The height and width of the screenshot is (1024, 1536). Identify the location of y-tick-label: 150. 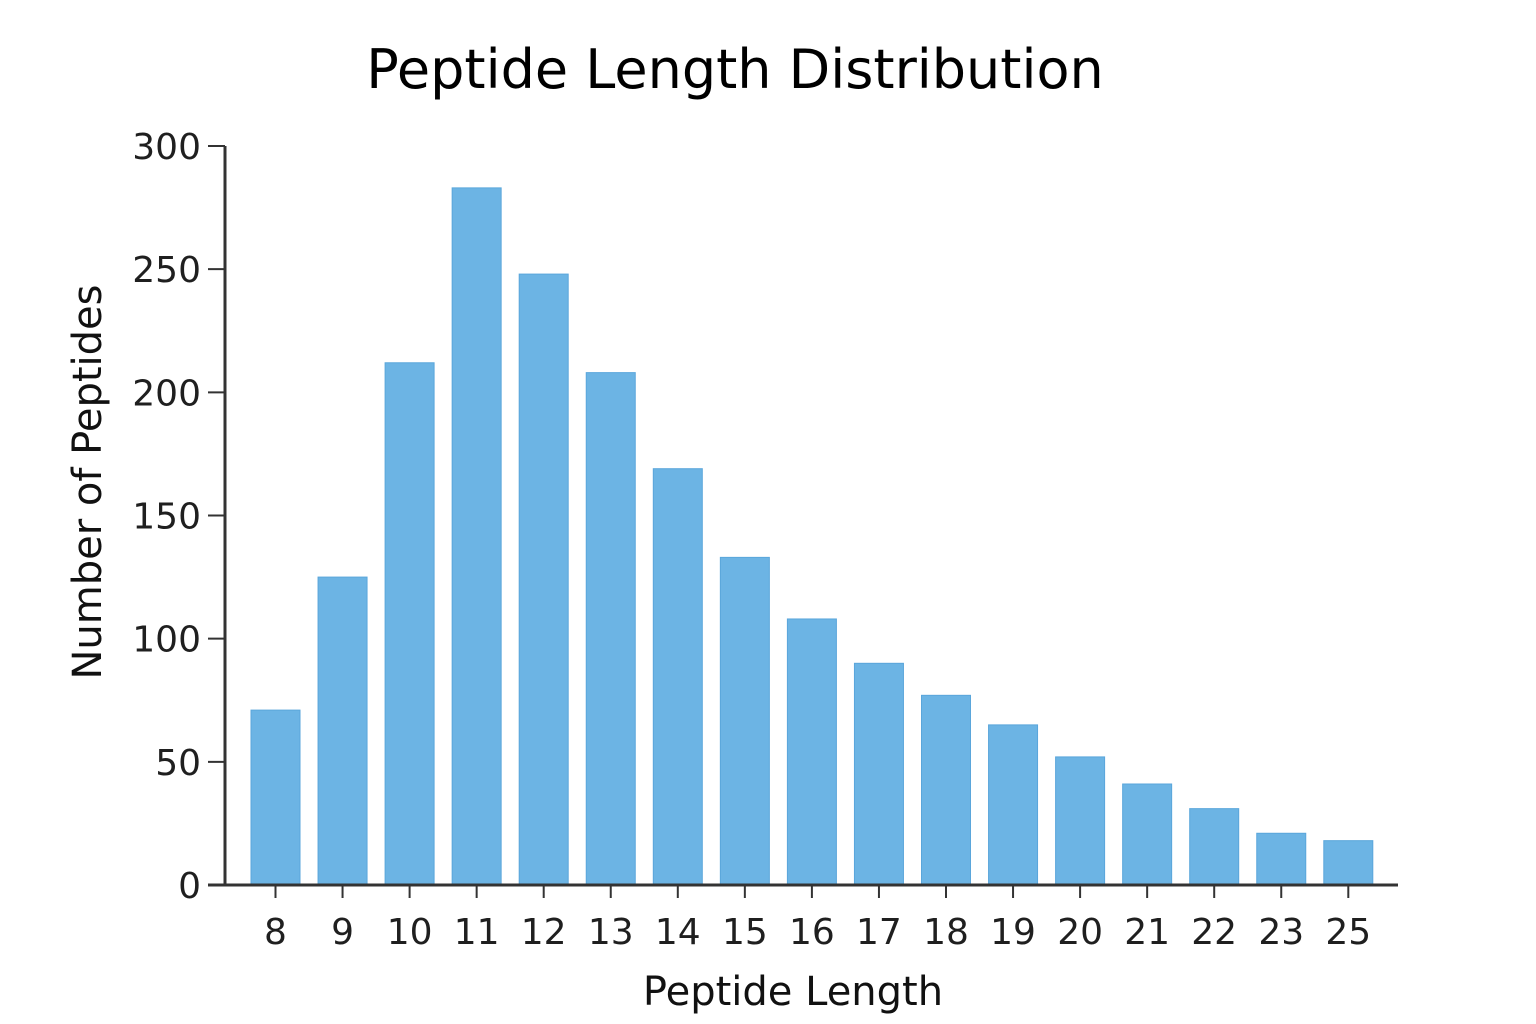
(166, 517).